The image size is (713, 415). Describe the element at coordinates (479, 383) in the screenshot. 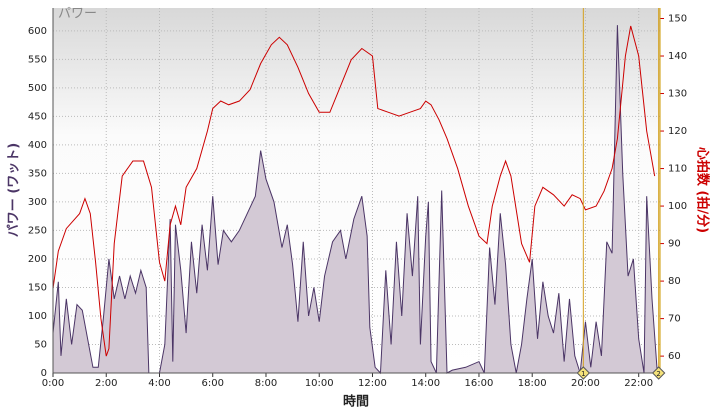

I see `x-tick-label: 16:00` at that location.